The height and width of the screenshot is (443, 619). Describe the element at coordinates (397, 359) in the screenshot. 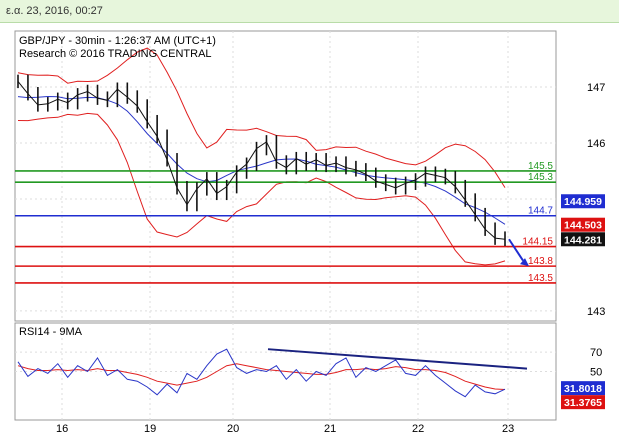

I see `rsi-trendline` at that location.